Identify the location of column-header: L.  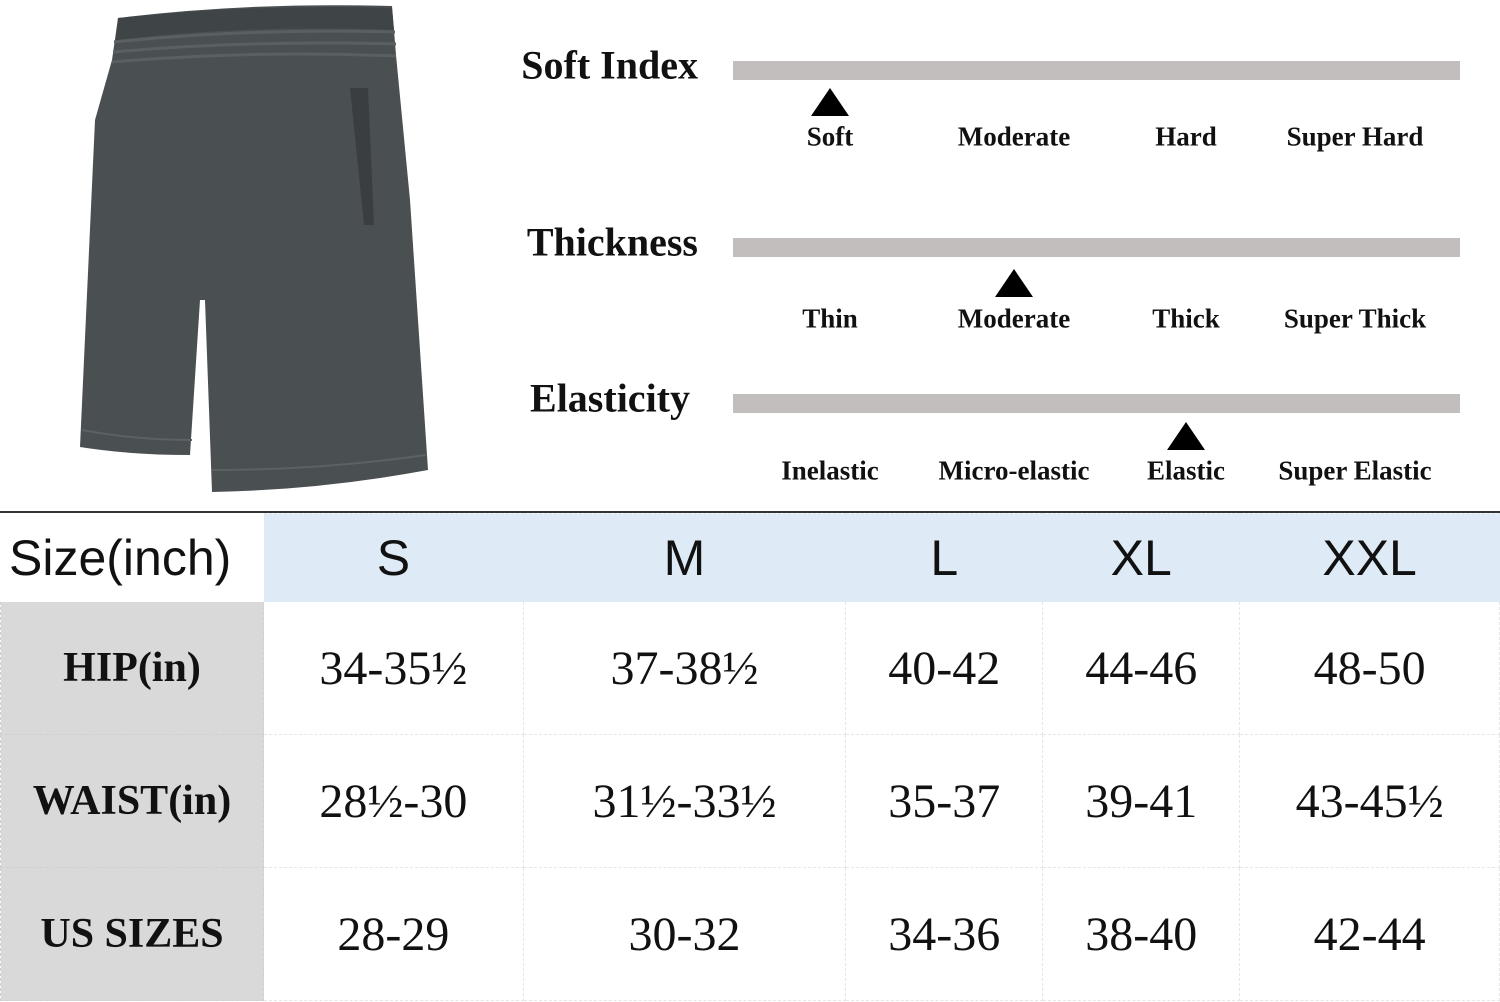
(944, 557).